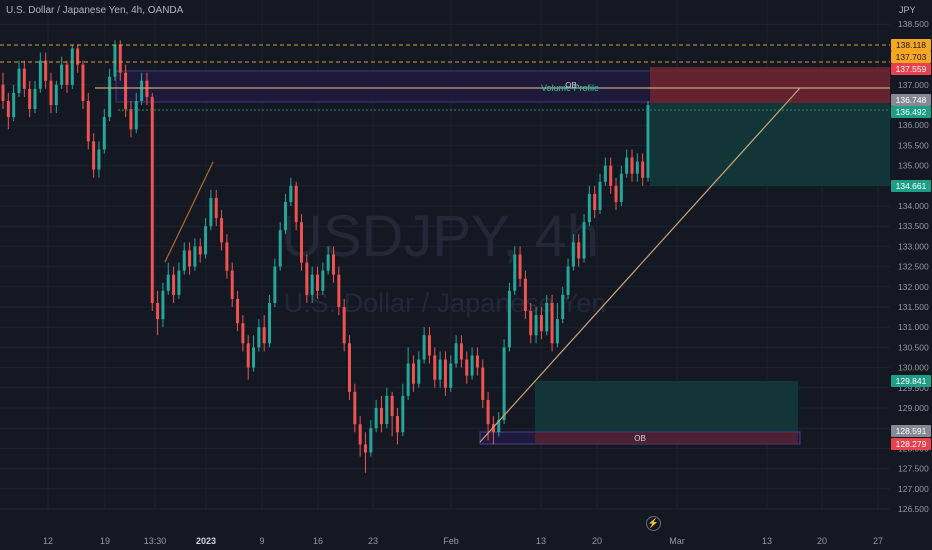 The height and width of the screenshot is (550, 932). What do you see at coordinates (913, 388) in the screenshot?
I see `price-tick-label: 129.500` at bounding box center [913, 388].